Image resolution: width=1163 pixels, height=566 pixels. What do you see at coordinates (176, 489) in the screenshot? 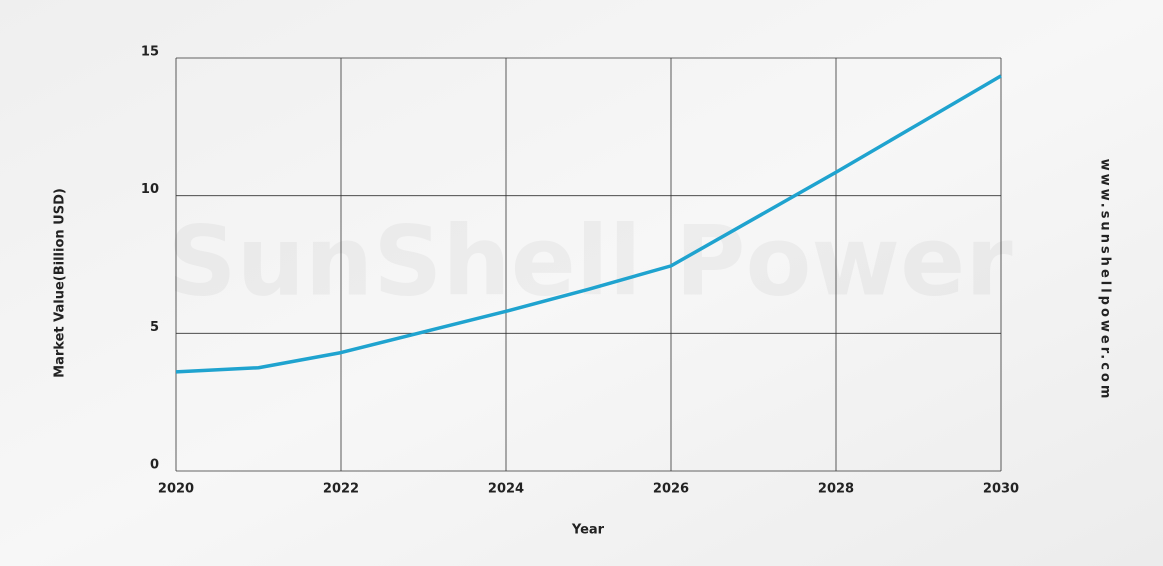
I see `x-tick-label: 2020` at bounding box center [176, 489].